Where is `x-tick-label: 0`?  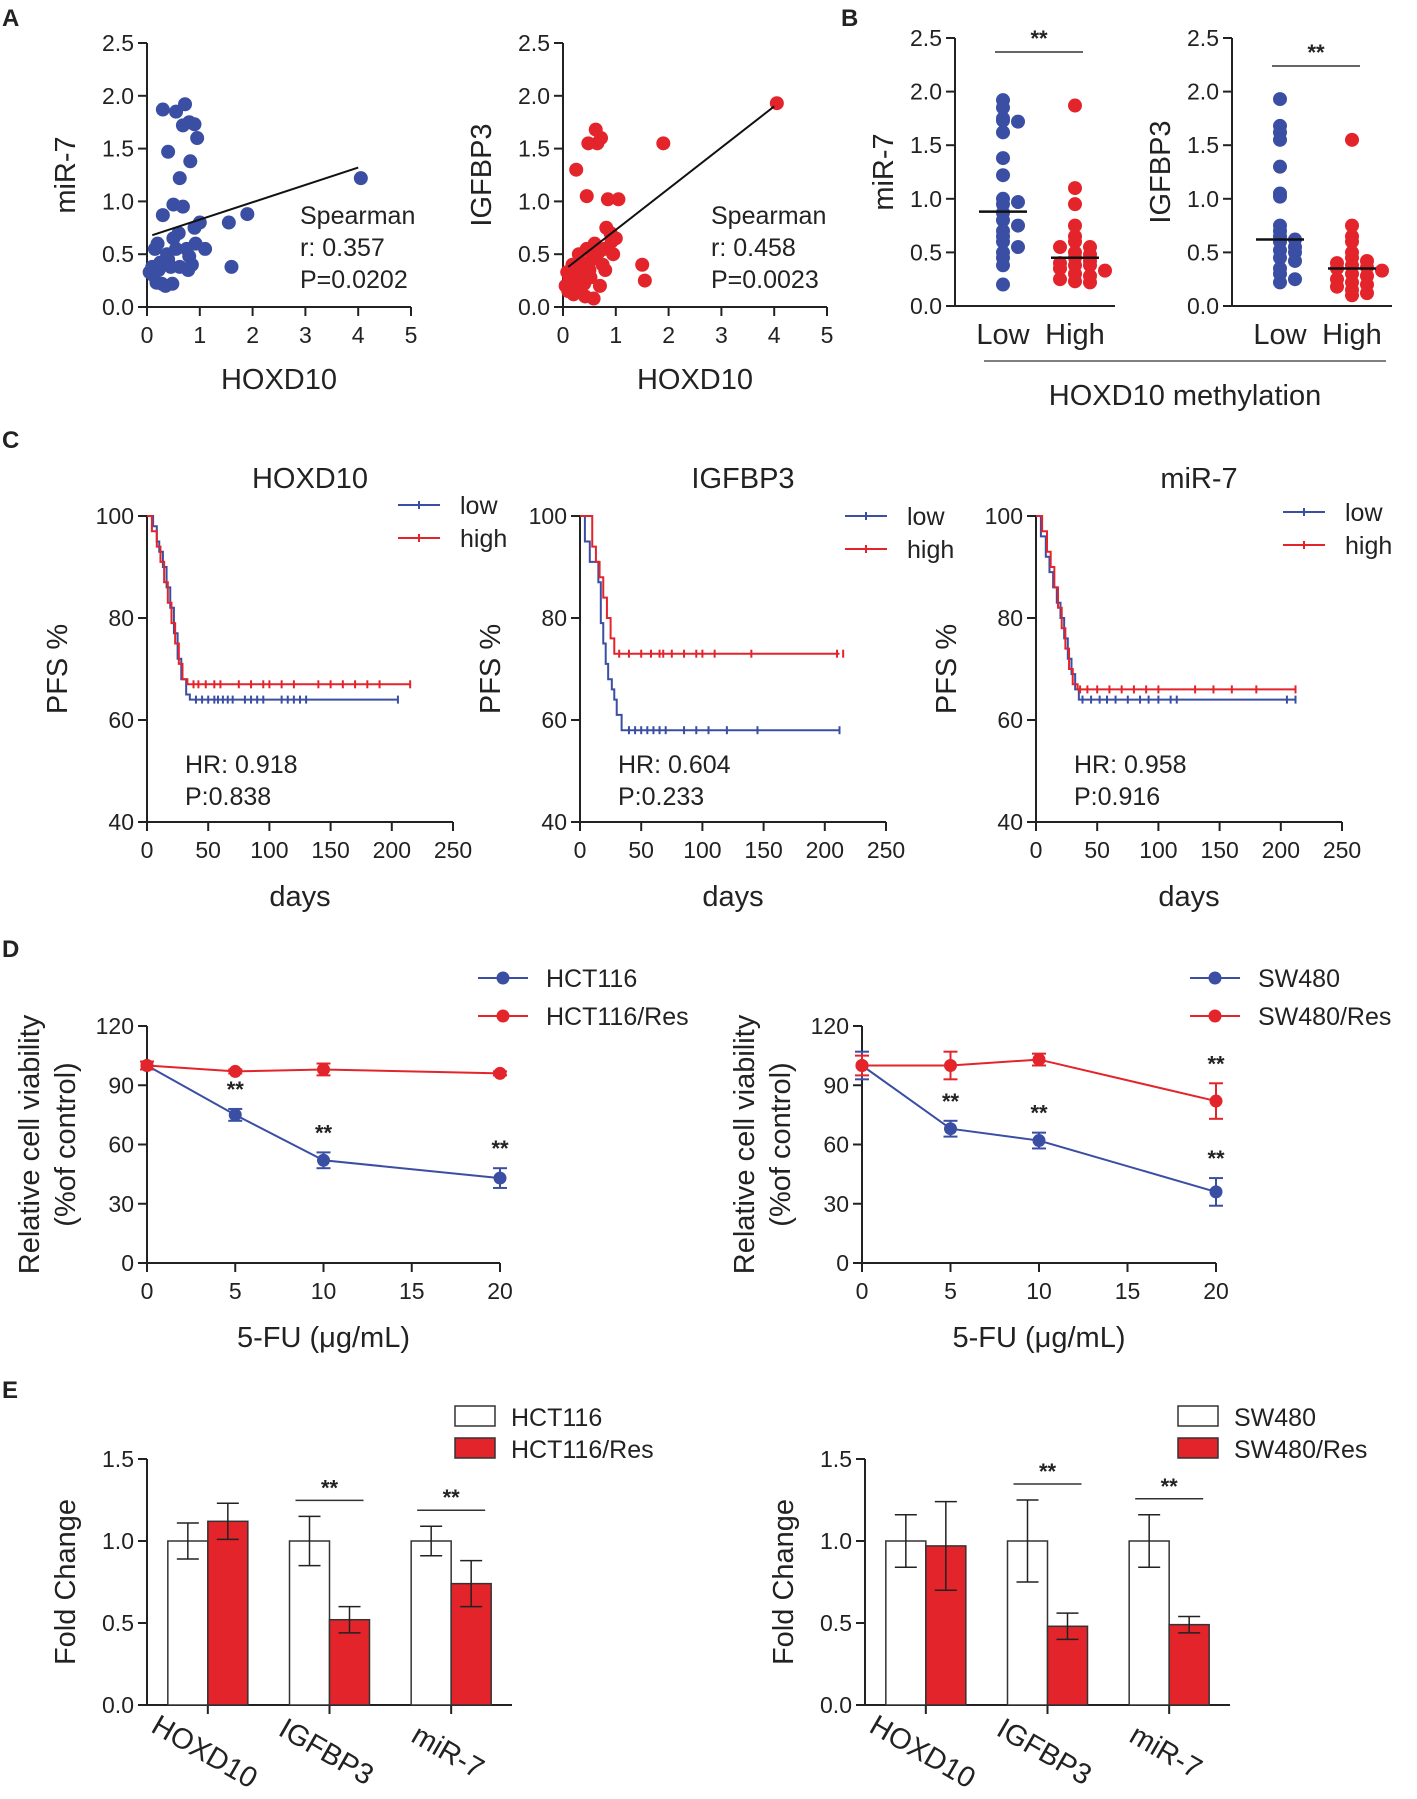
x-tick-label: 0 is located at coordinates (580, 850).